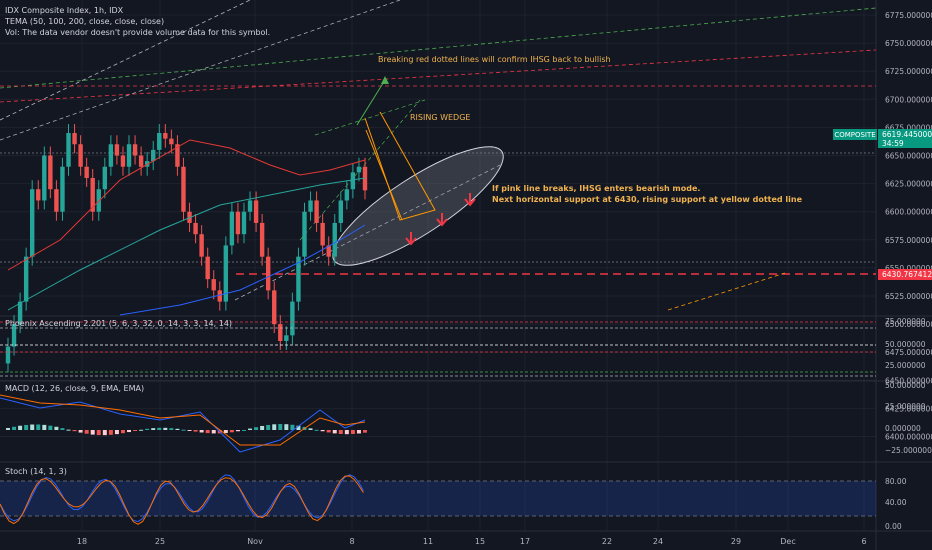 The width and height of the screenshot is (932, 550). What do you see at coordinates (908, 240) in the screenshot?
I see `price-tick-label: 6575.000000` at bounding box center [908, 240].